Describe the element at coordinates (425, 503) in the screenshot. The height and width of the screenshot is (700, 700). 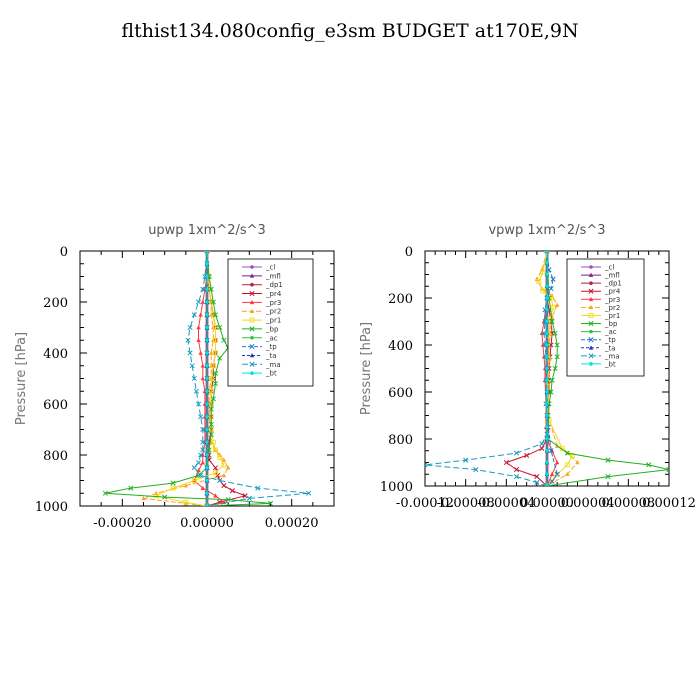
I see `x-tick-label: -0.00012` at that location.